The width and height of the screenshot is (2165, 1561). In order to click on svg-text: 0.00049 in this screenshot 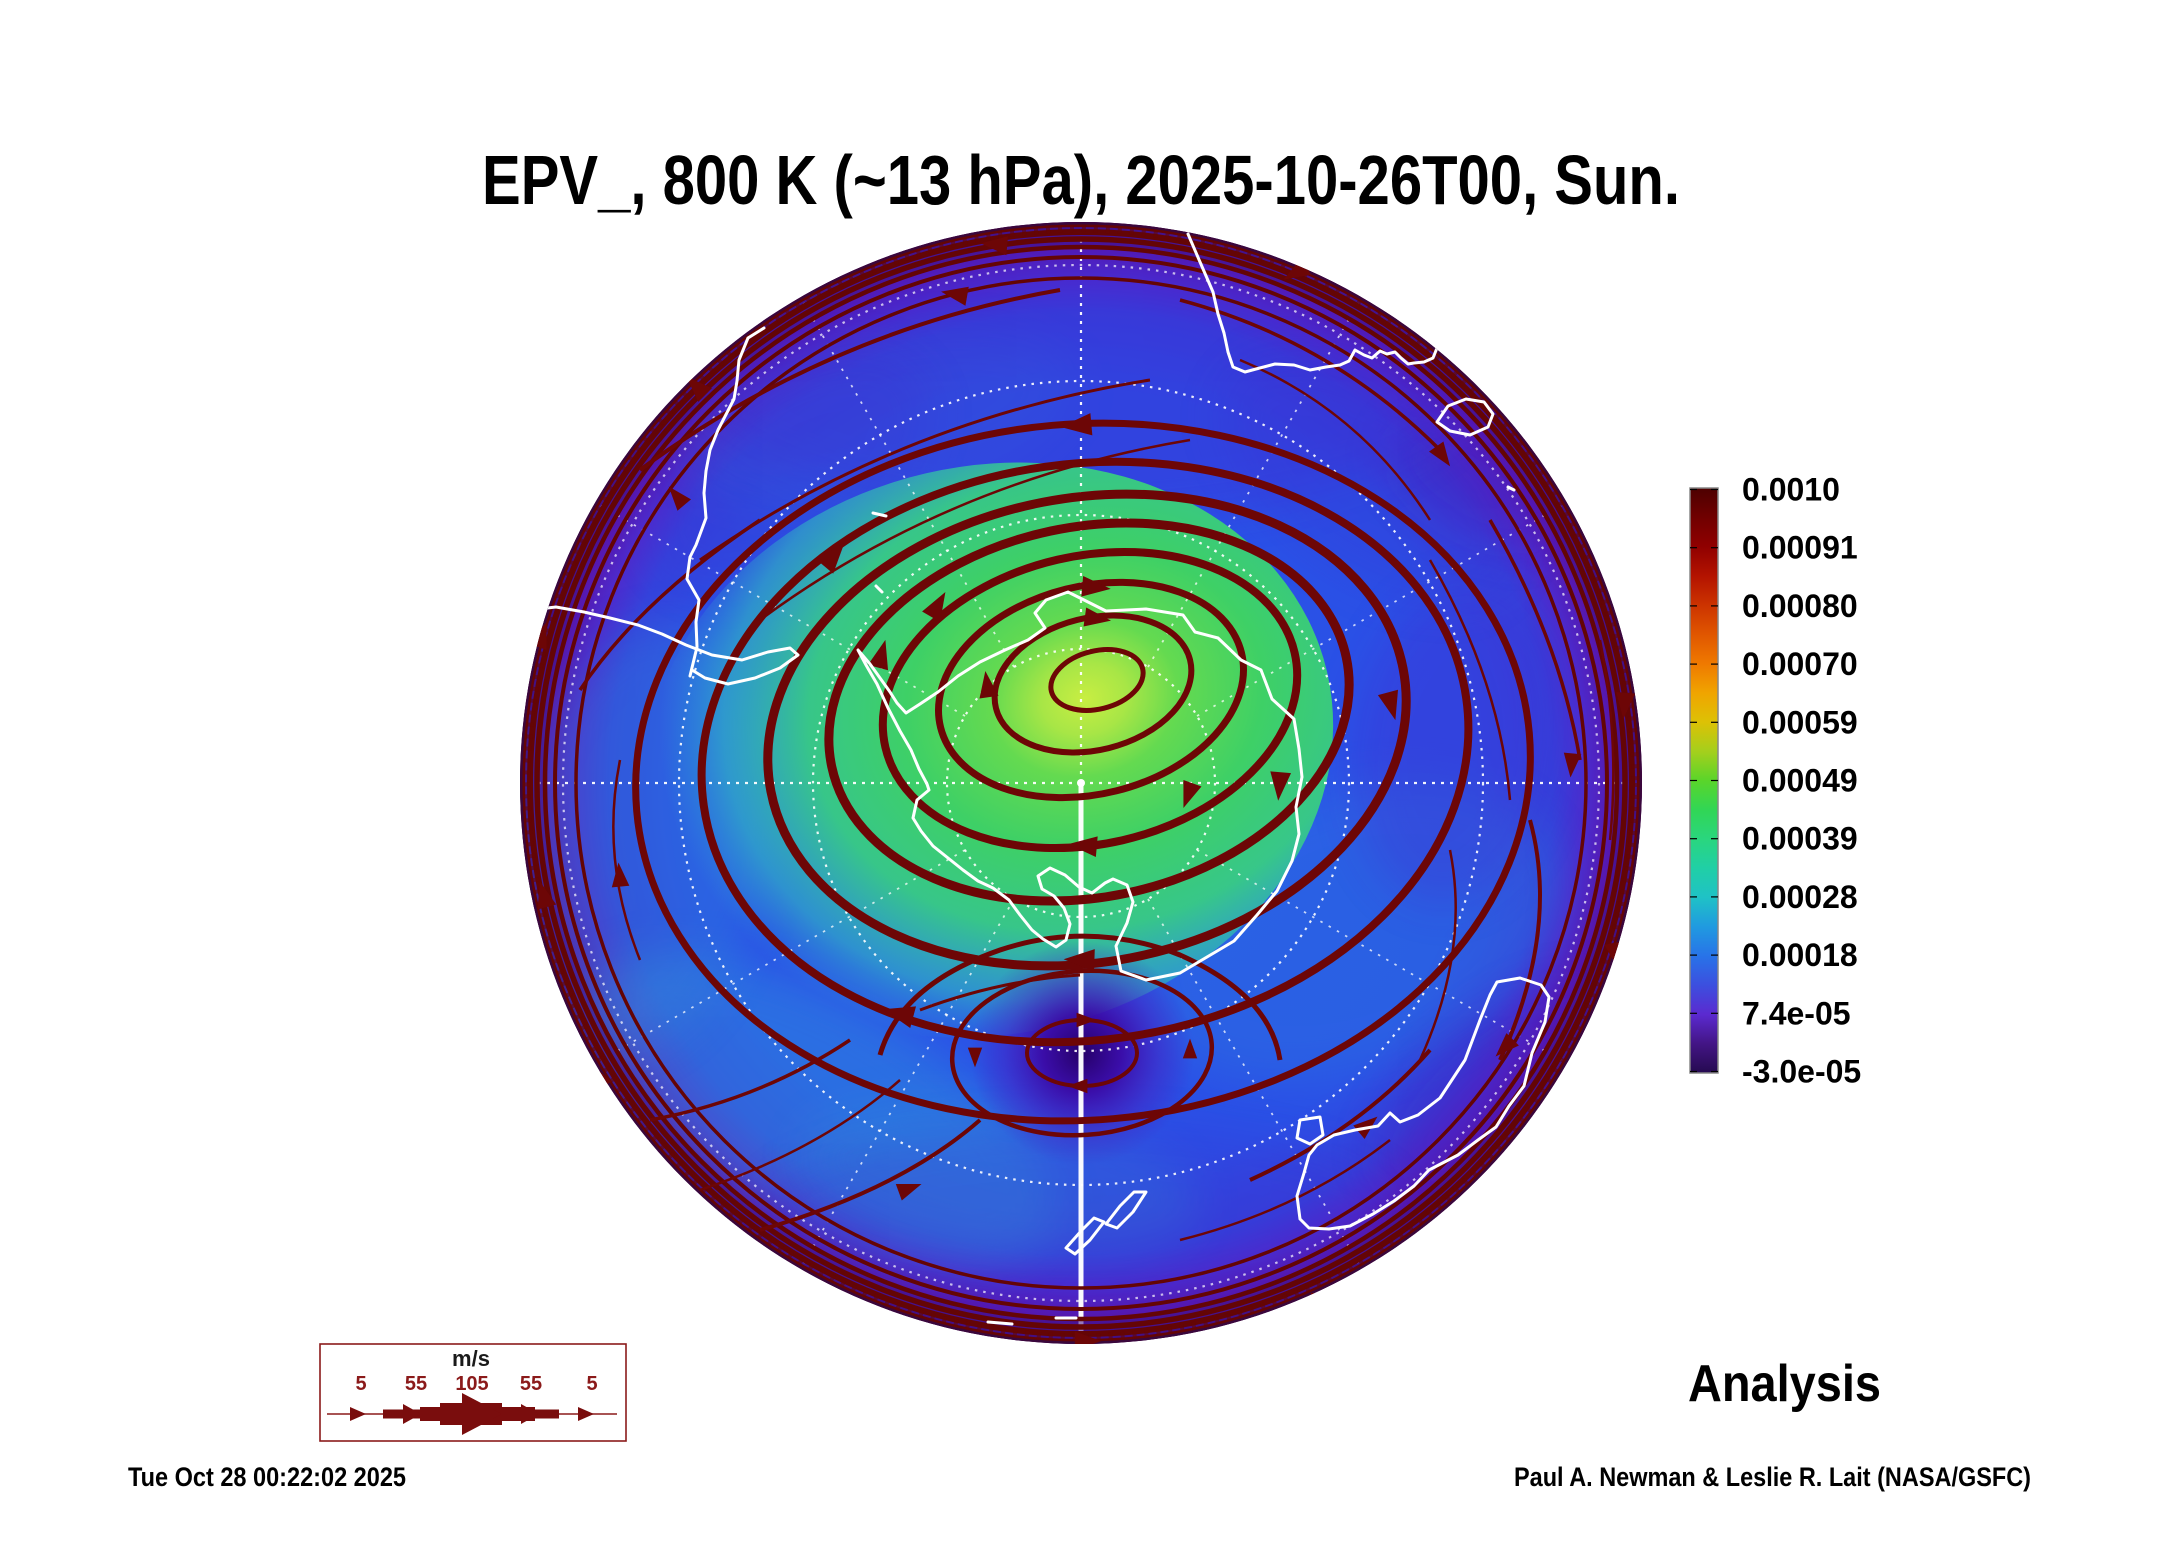, I will do `click(1800, 781)`.